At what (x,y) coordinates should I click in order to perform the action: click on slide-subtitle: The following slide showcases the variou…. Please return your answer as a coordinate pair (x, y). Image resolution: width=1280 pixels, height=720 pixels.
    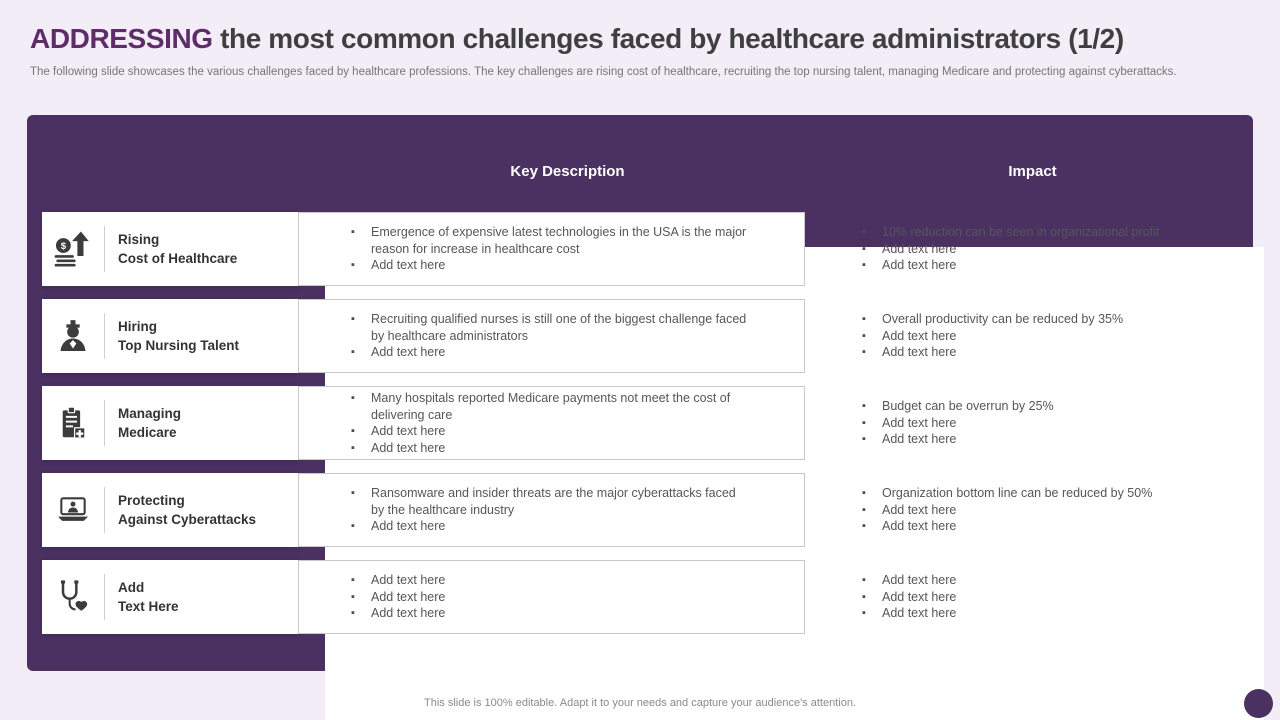
    Looking at the image, I should click on (603, 72).